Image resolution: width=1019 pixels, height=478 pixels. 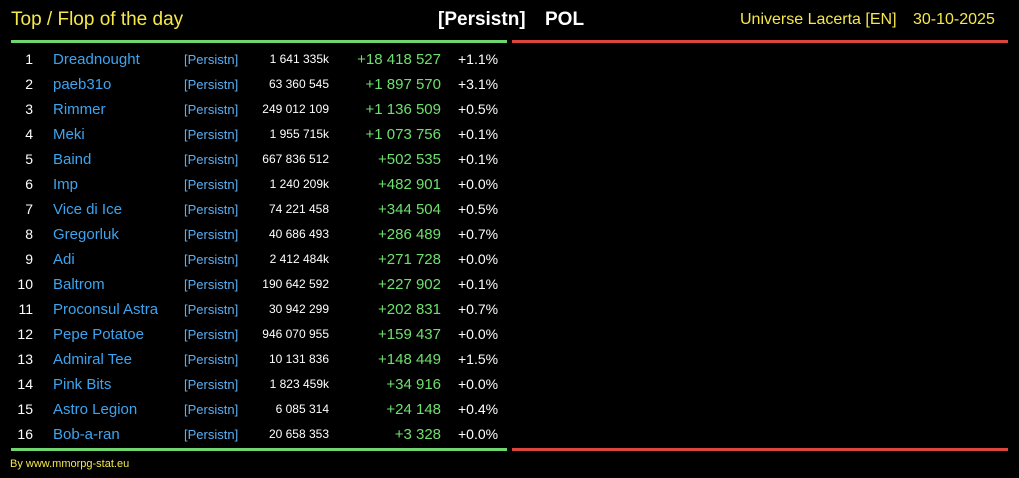 What do you see at coordinates (409, 209) in the screenshot?
I see `delta-cell: +344 504` at bounding box center [409, 209].